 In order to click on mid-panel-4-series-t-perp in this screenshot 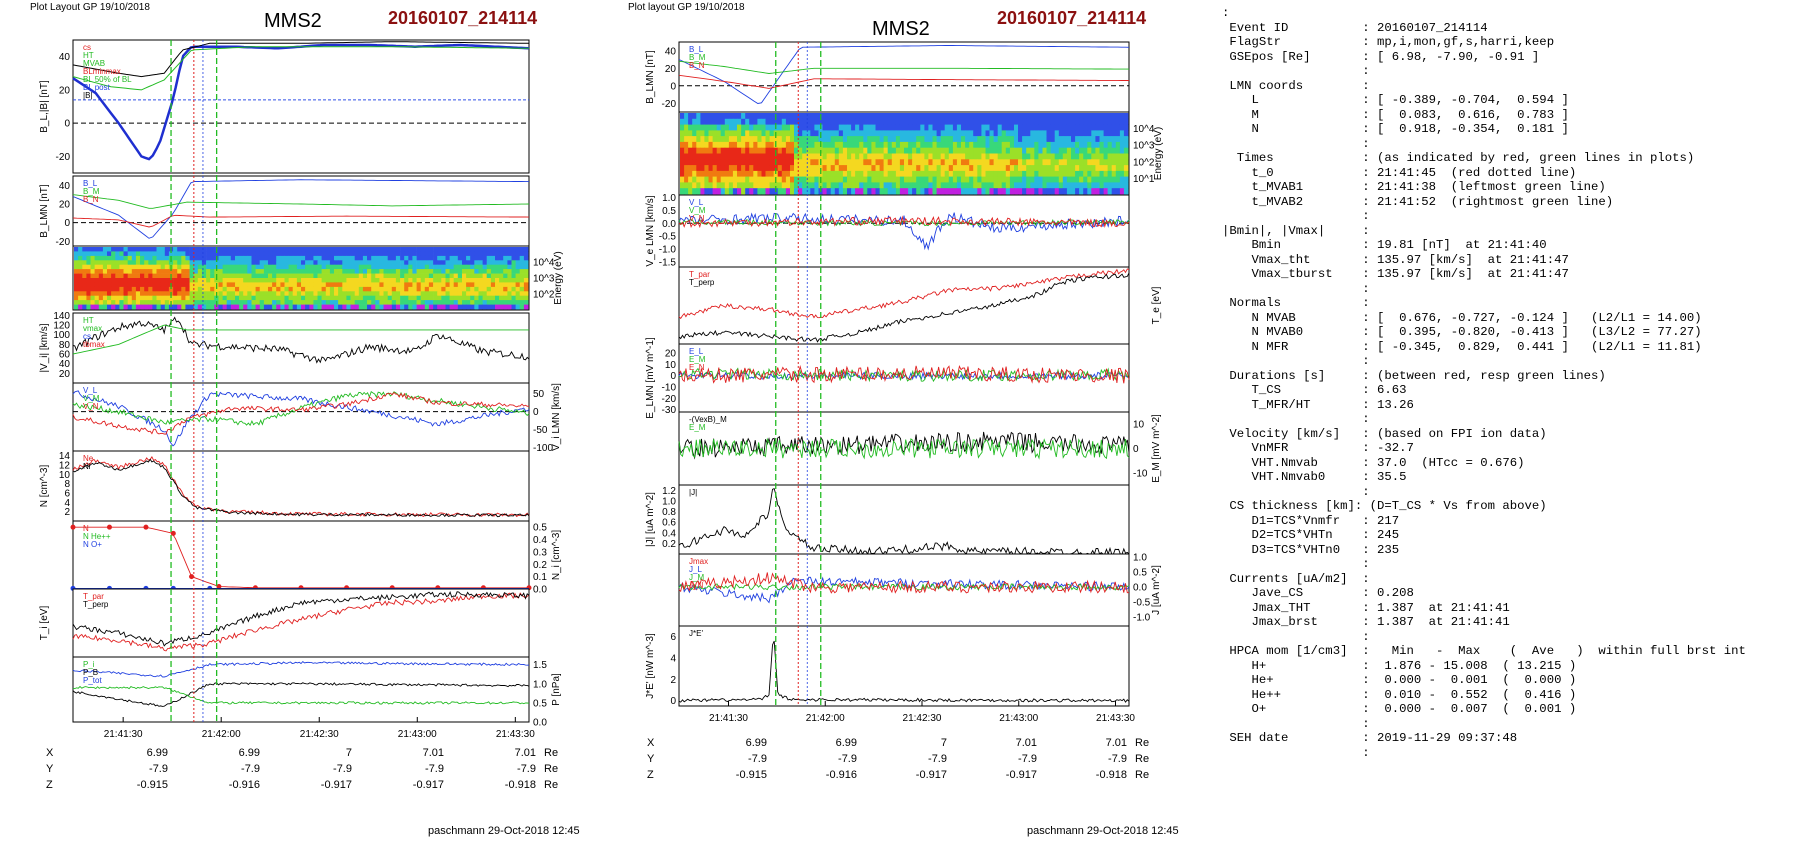, I will do `click(904, 307)`.